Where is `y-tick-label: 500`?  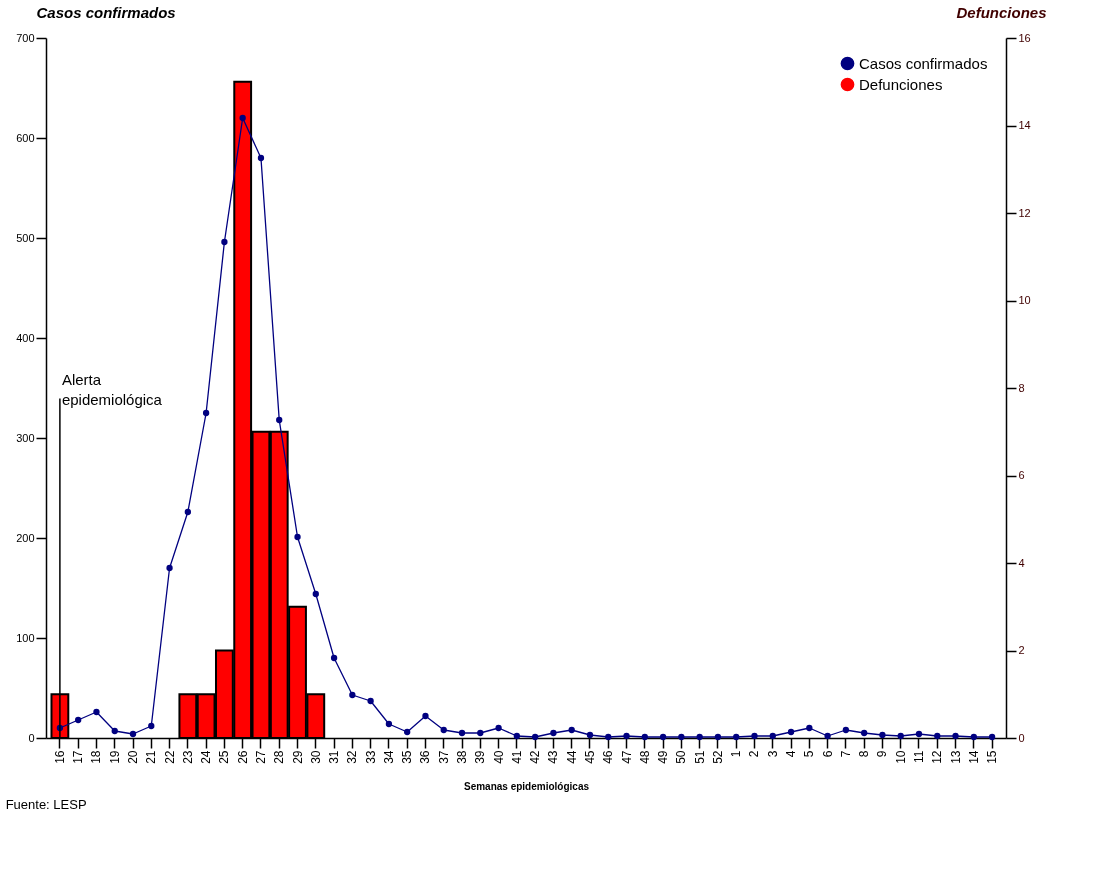
y-tick-label: 500 is located at coordinates (25, 237).